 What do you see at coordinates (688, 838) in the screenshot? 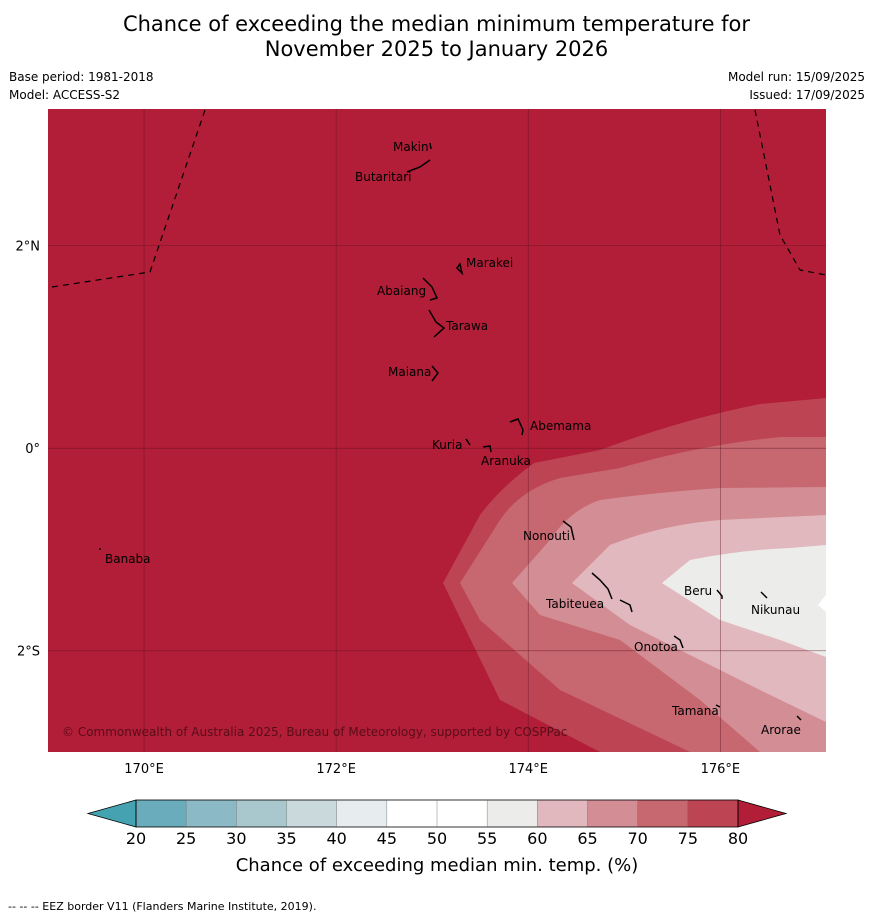
I see `colorbar-tick-label: 75` at bounding box center [688, 838].